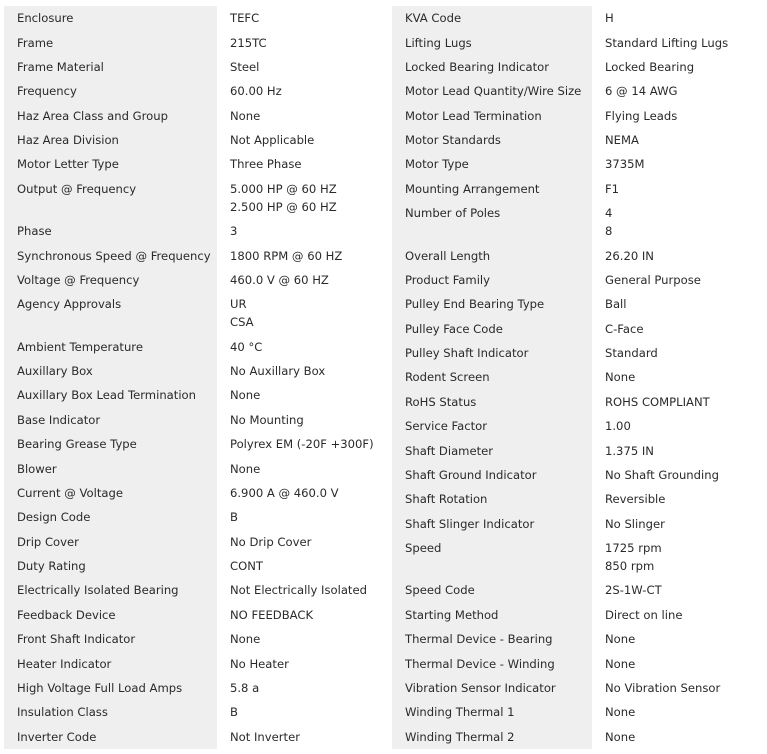 This screenshot has height=754, width=767. What do you see at coordinates (304, 590) in the screenshot?
I see `spec-value: Not Electrically Isolated` at bounding box center [304, 590].